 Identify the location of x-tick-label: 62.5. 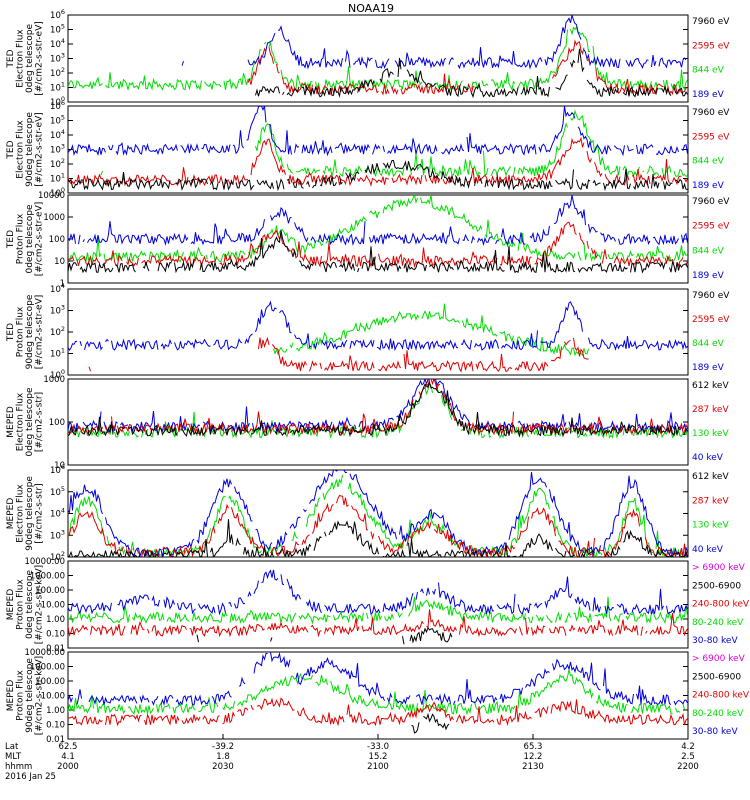
(68, 747).